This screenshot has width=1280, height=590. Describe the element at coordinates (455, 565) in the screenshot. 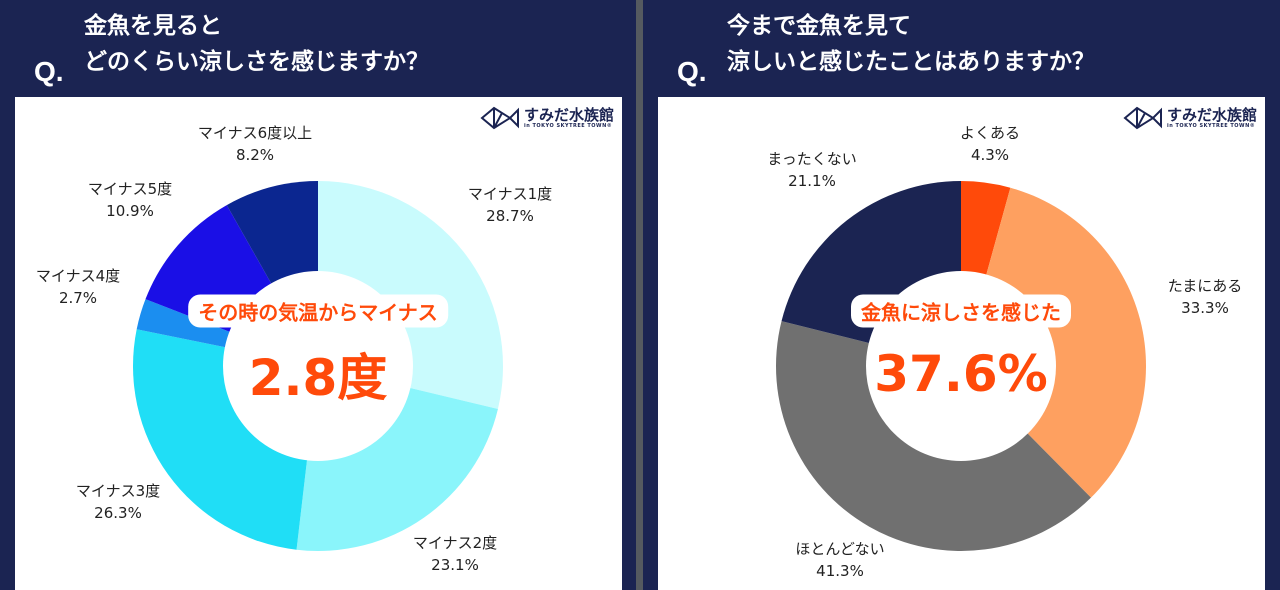

I see `slice-value: 23.1%` at that location.